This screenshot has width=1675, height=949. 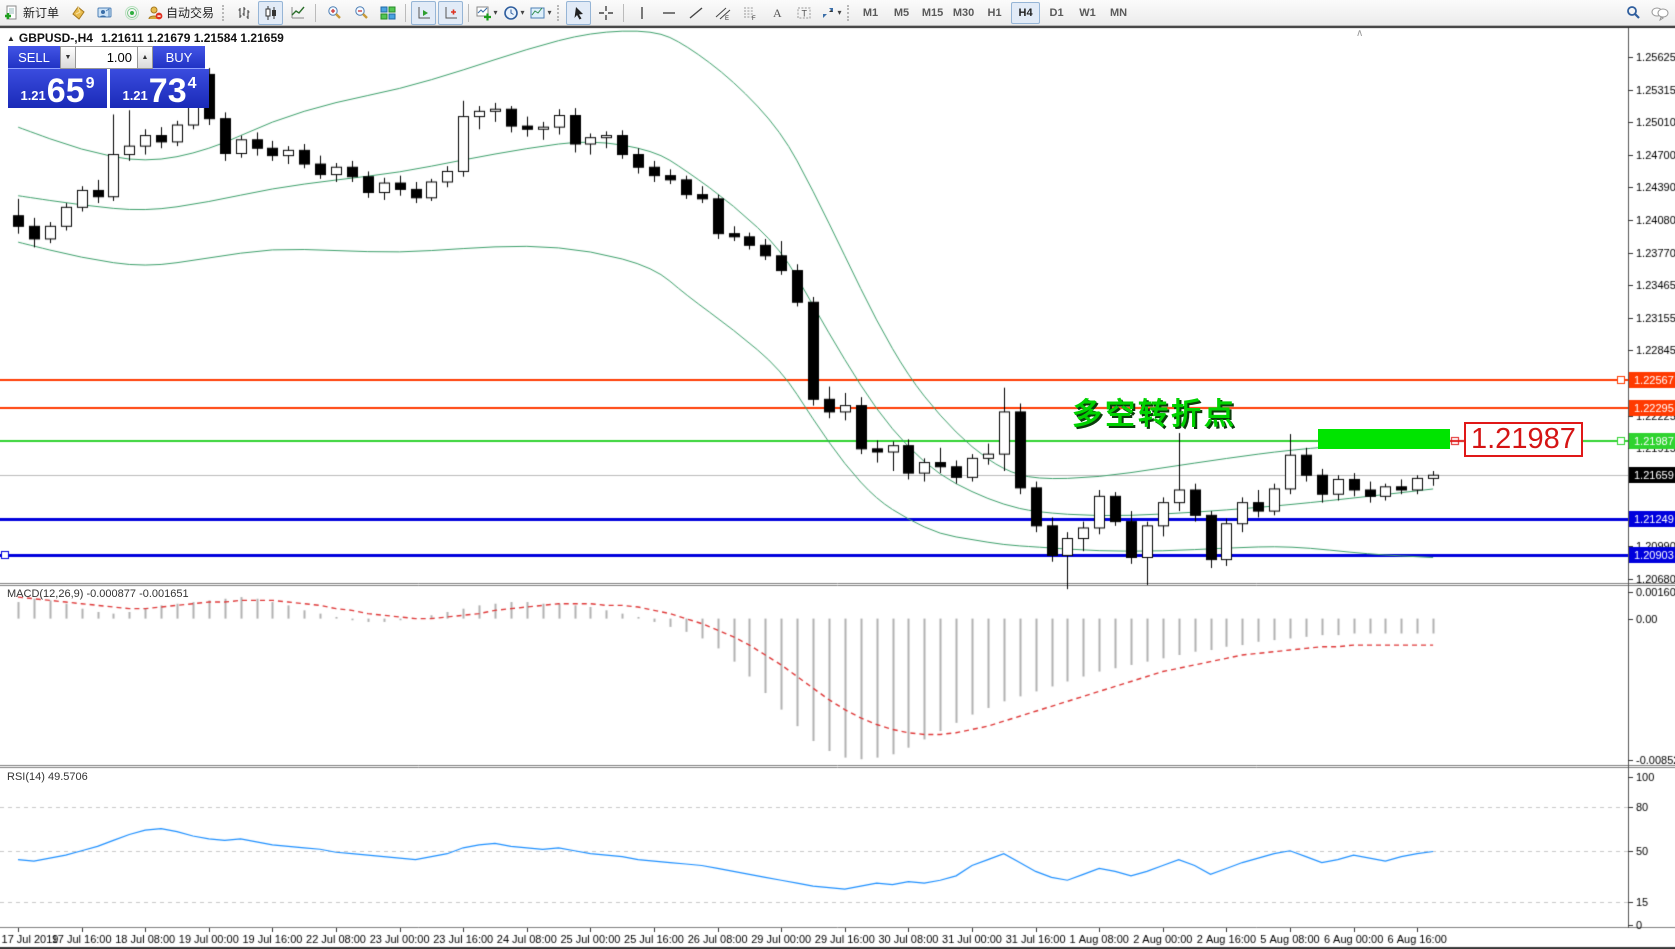 I want to click on profiles-button, so click(x=104, y=13).